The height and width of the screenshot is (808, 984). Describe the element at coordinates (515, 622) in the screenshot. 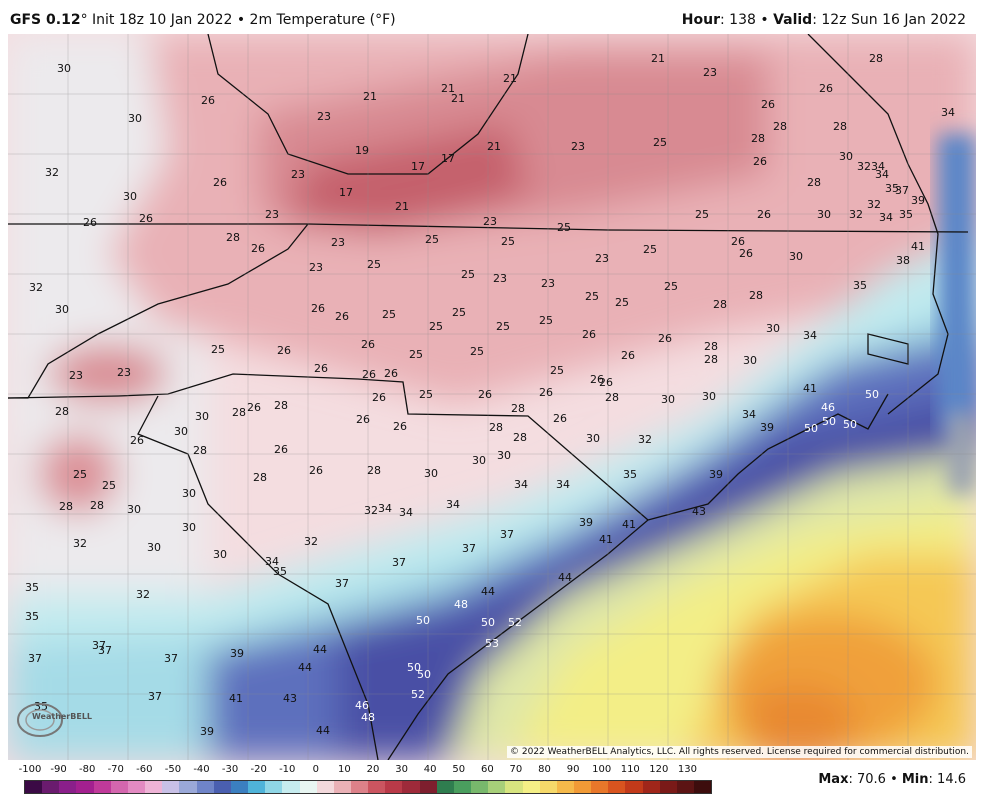

I see `temperature-label: 52` at that location.